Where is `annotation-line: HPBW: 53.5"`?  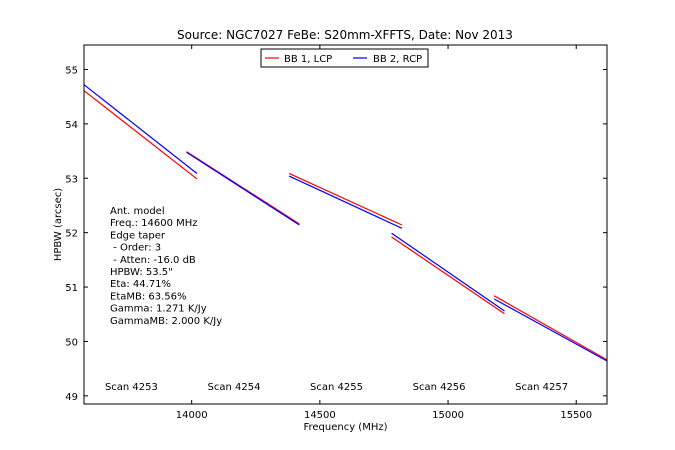
annotation-line: HPBW: 53.5" is located at coordinates (141, 272).